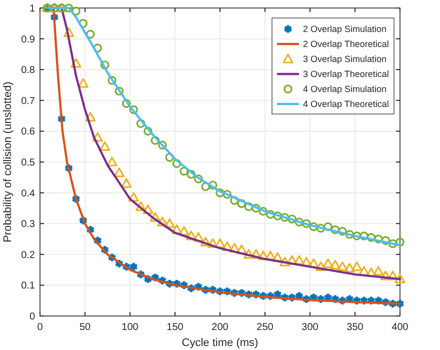 The image size is (440, 350). Describe the element at coordinates (346, 74) in the screenshot. I see `legend-label: 3 Overlap Theoretical` at that location.